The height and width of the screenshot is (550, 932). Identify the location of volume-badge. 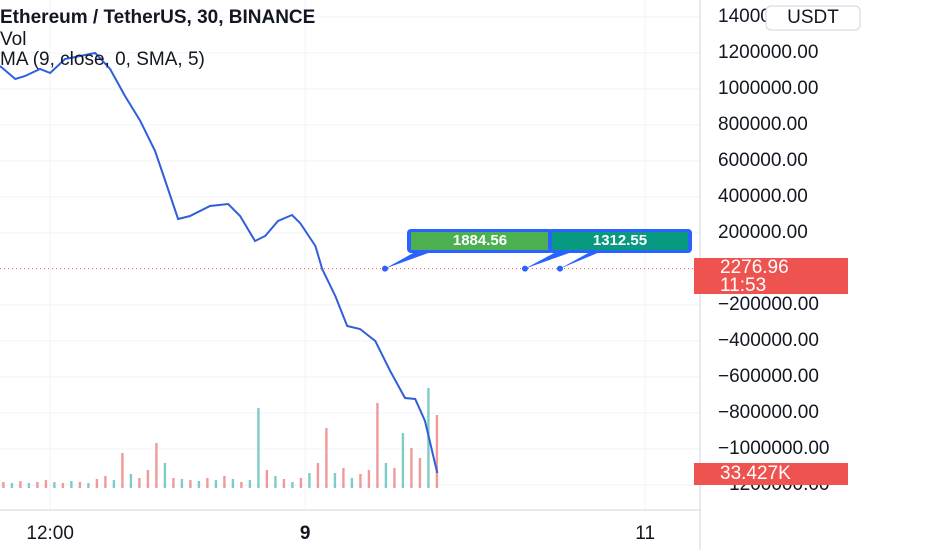
(771, 474).